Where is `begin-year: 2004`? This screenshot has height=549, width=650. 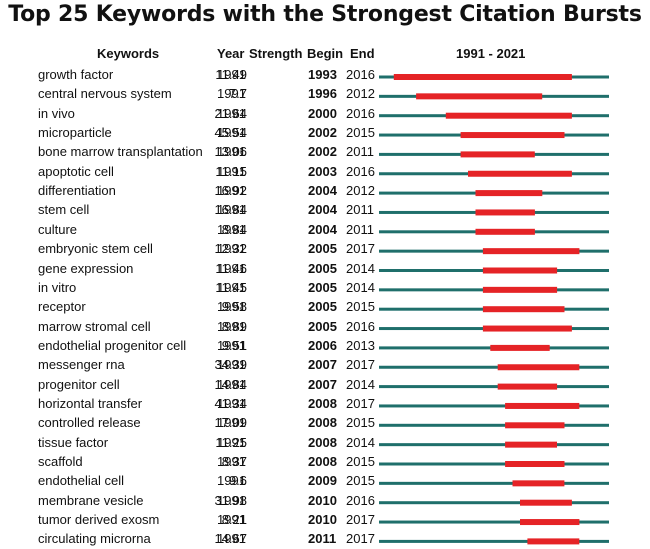 begin-year: 2004 is located at coordinates (322, 191).